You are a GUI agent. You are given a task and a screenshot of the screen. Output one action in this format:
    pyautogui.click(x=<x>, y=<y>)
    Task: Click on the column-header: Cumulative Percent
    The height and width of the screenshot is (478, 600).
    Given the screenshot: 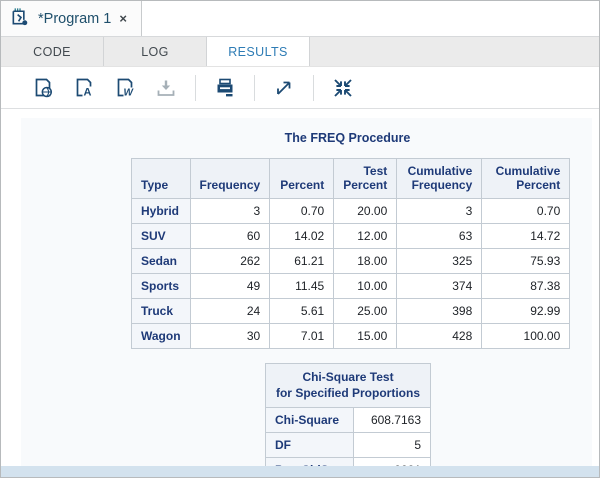 What is the action you would take?
    pyautogui.click(x=526, y=178)
    